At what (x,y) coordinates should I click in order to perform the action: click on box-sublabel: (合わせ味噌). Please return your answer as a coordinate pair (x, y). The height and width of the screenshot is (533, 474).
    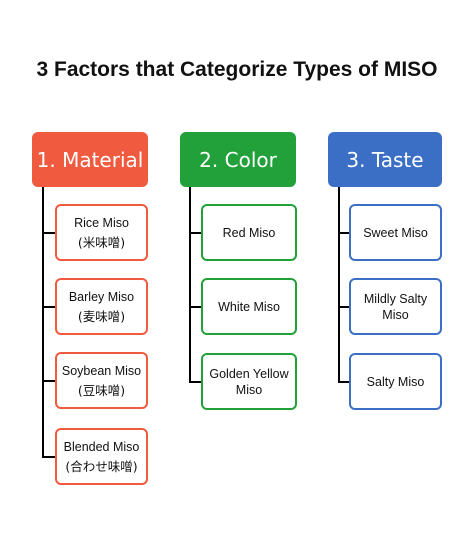
    Looking at the image, I should click on (101, 466).